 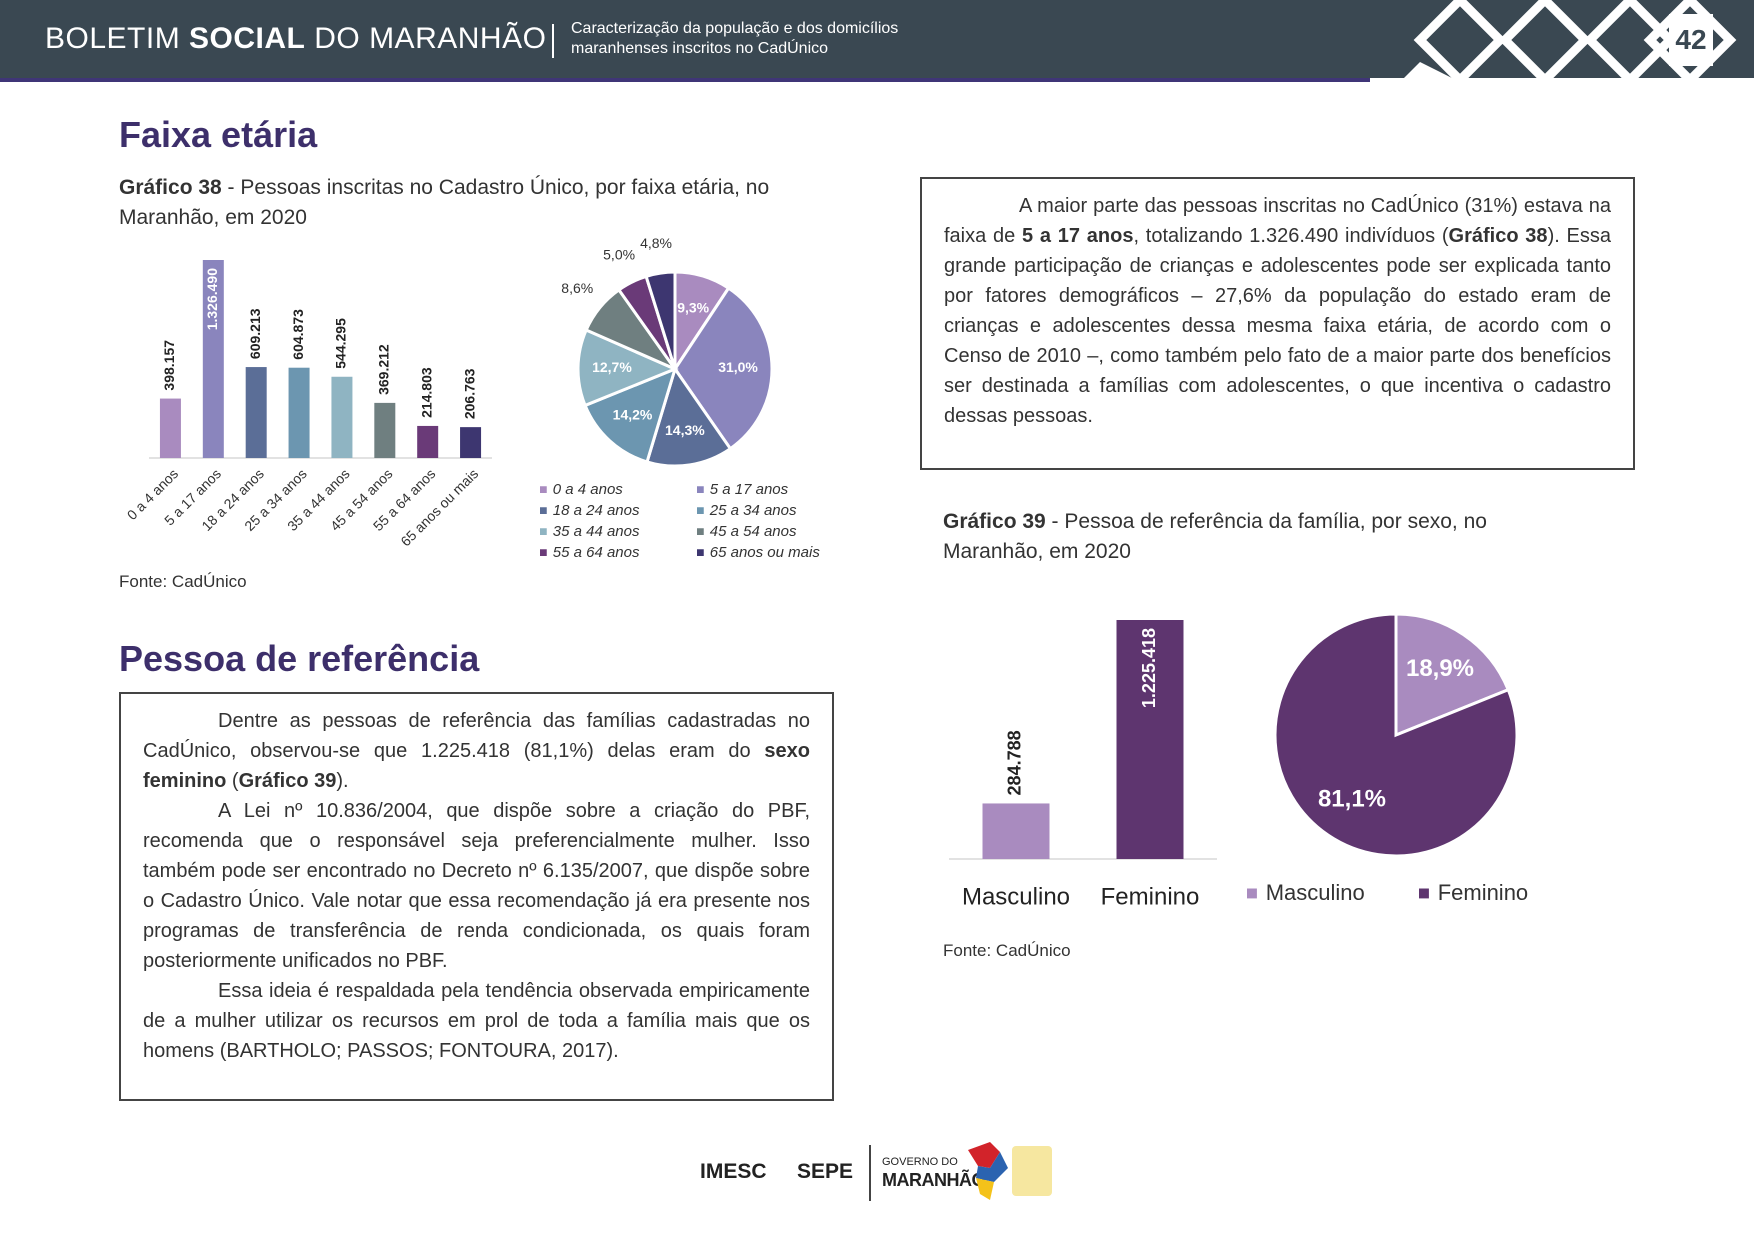 What do you see at coordinates (825, 1171) in the screenshot?
I see `logo: SEPE` at bounding box center [825, 1171].